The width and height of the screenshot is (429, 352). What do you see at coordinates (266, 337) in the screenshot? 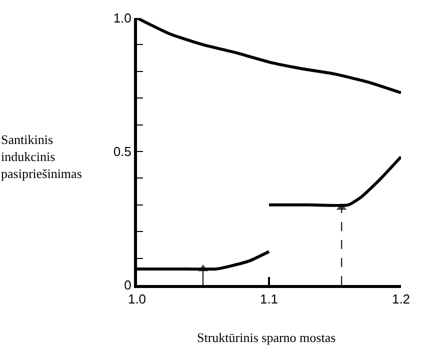
I see `x-axis-title: Struktūrinis sparno mostas` at bounding box center [266, 337].